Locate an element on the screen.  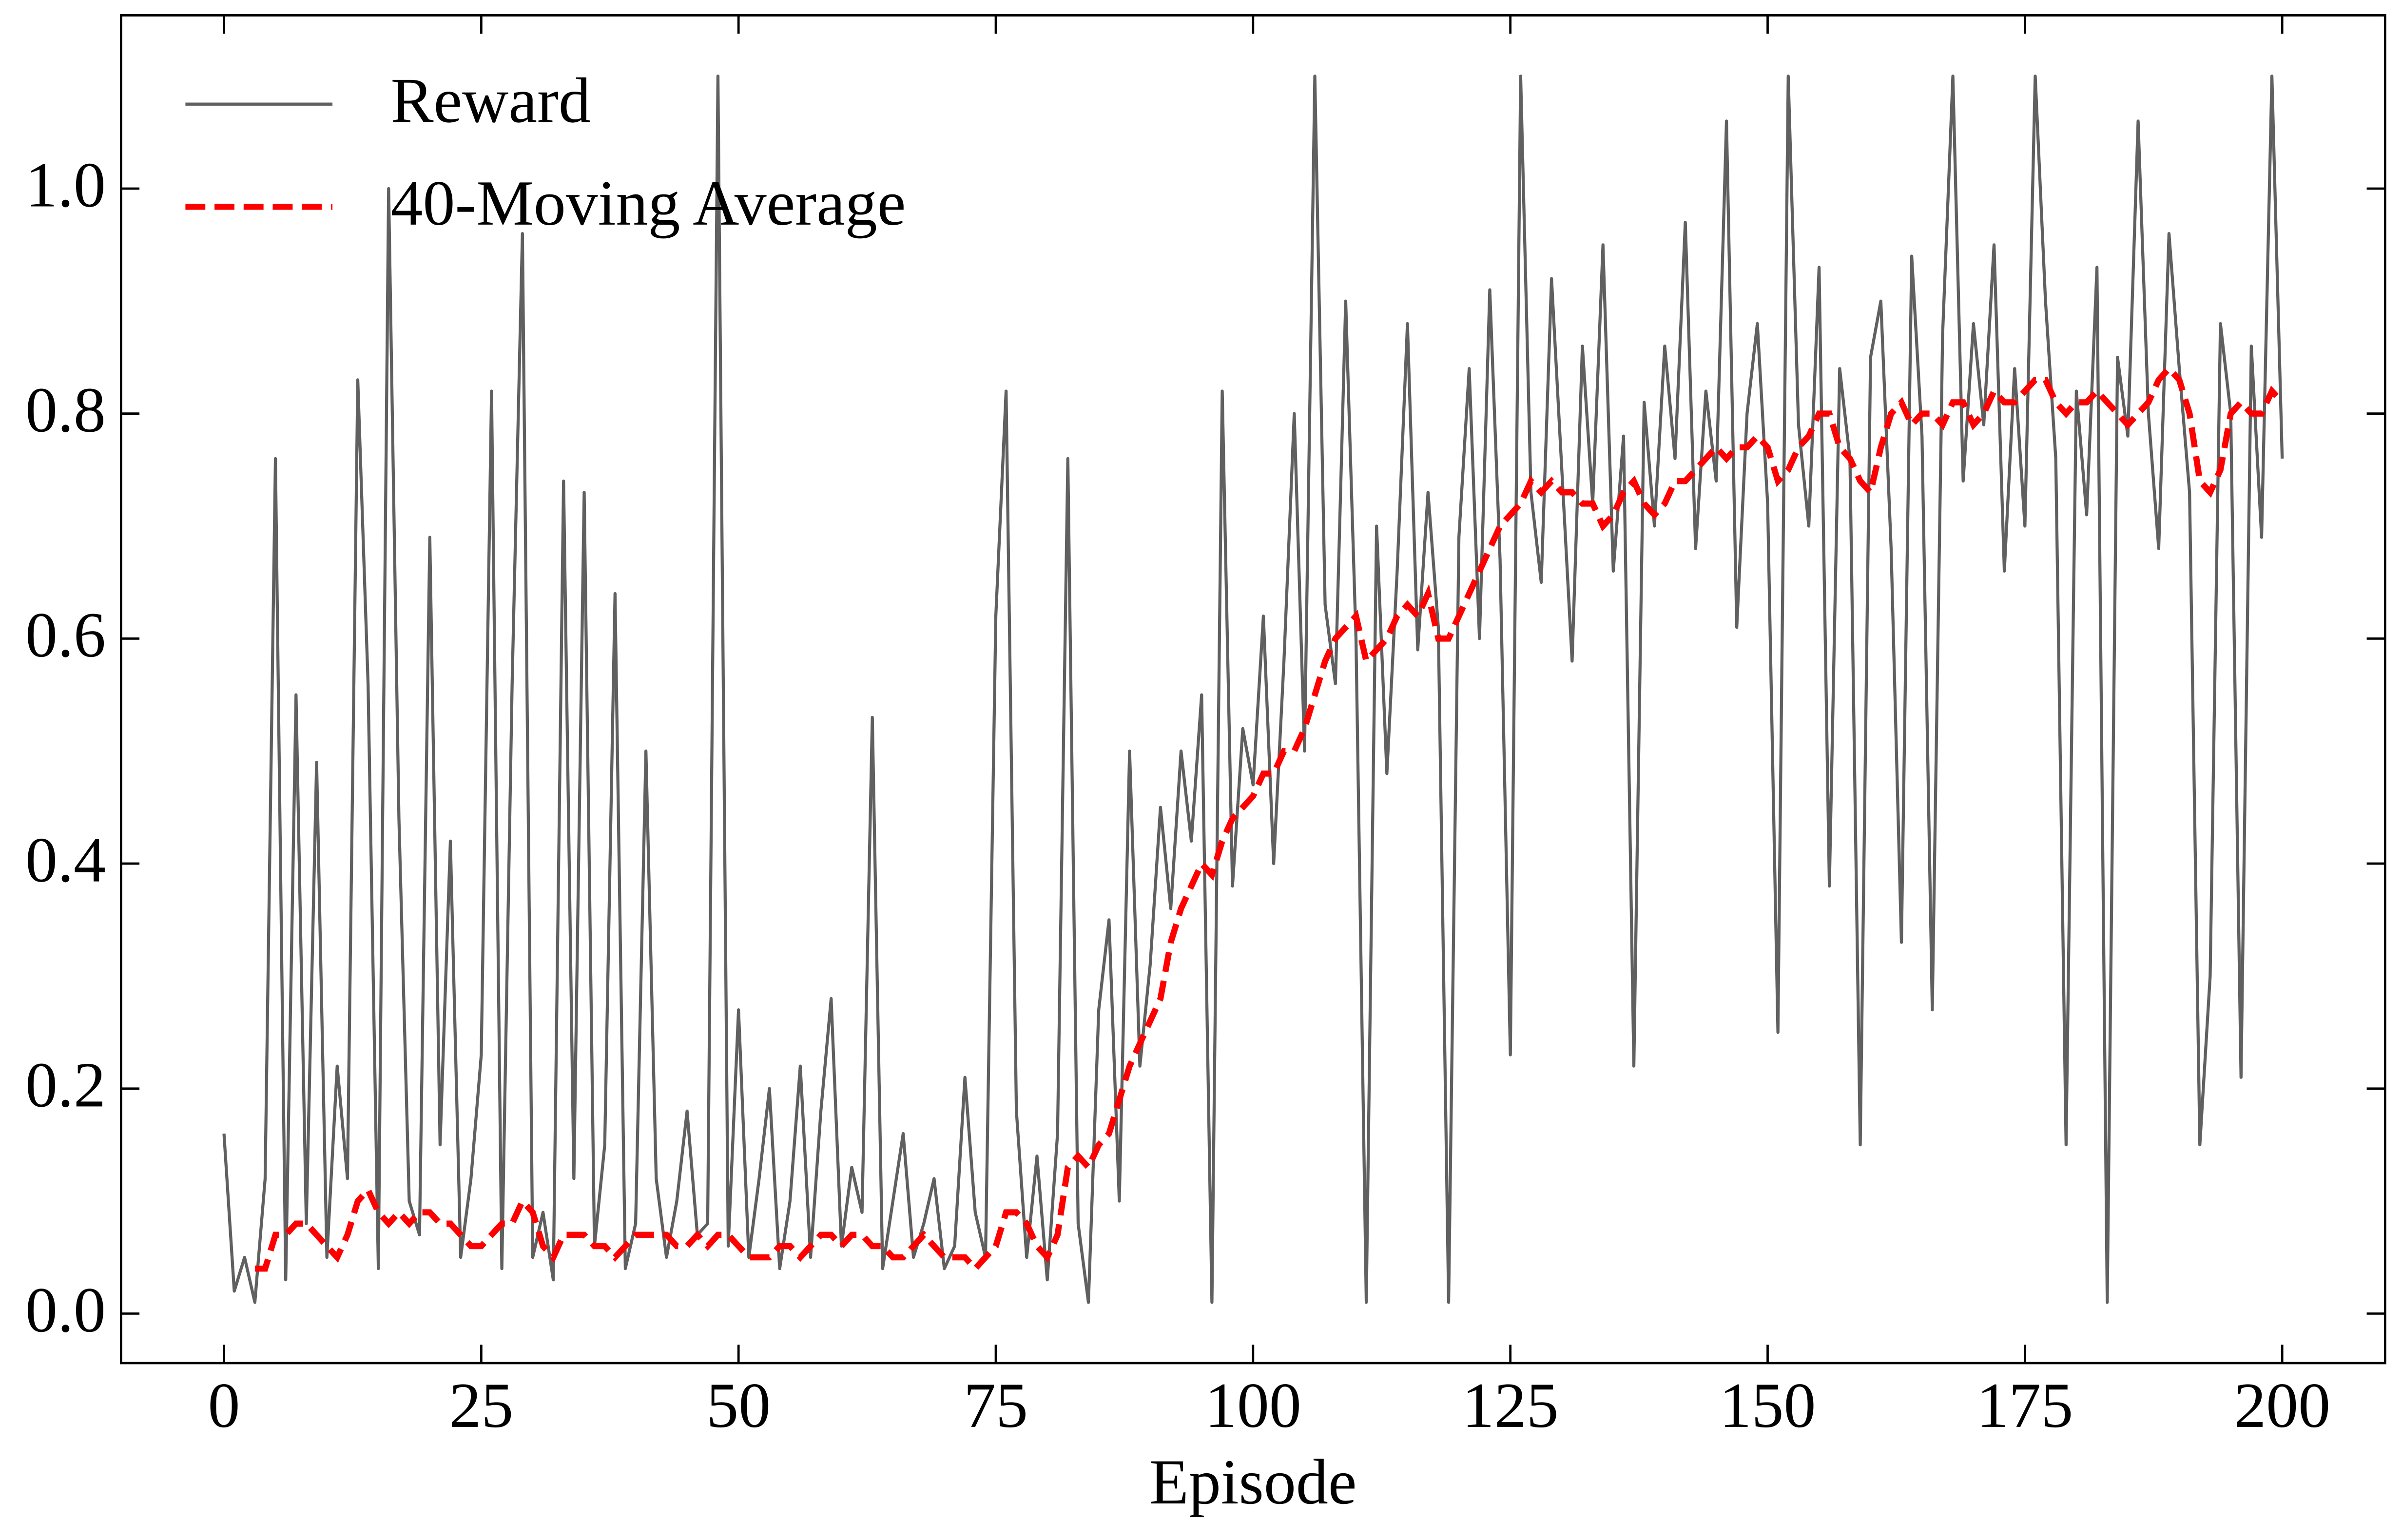
legend-label: 40-Moving Average is located at coordinates (648, 203).